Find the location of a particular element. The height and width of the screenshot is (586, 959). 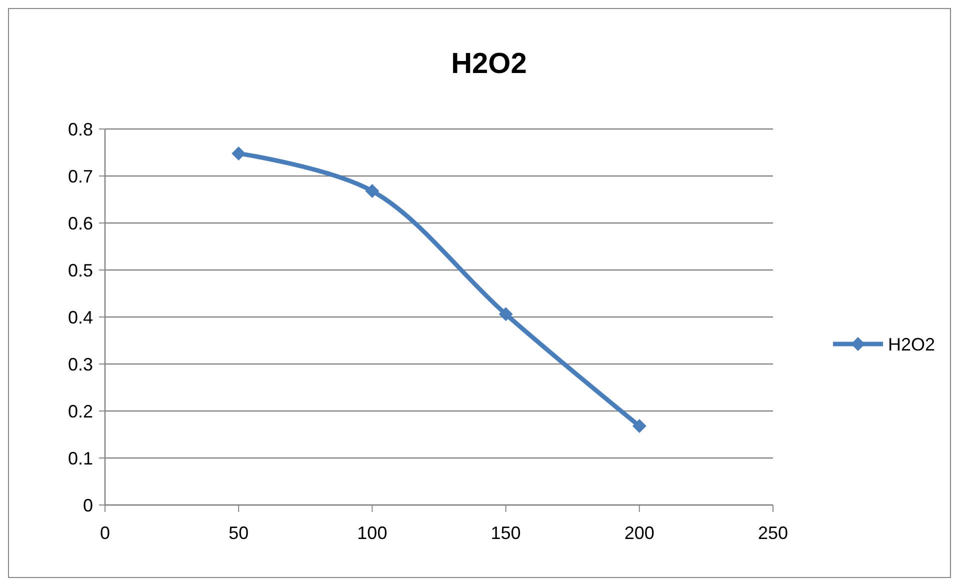

x-tick-label: 0 is located at coordinates (105, 533).